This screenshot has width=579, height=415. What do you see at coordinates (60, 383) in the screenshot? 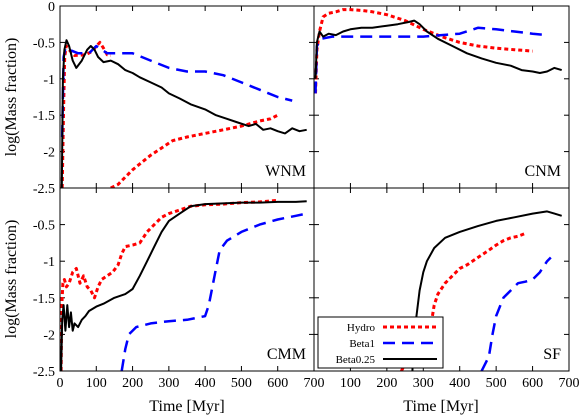
I see `x-tick-label: 0` at bounding box center [60, 383].